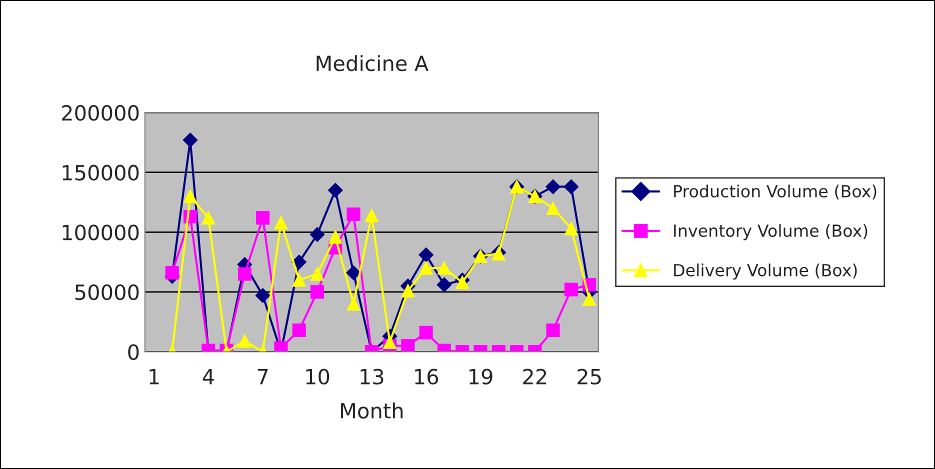 Image resolution: width=935 pixels, height=469 pixels. I want to click on x-axis-title: Month, so click(372, 410).